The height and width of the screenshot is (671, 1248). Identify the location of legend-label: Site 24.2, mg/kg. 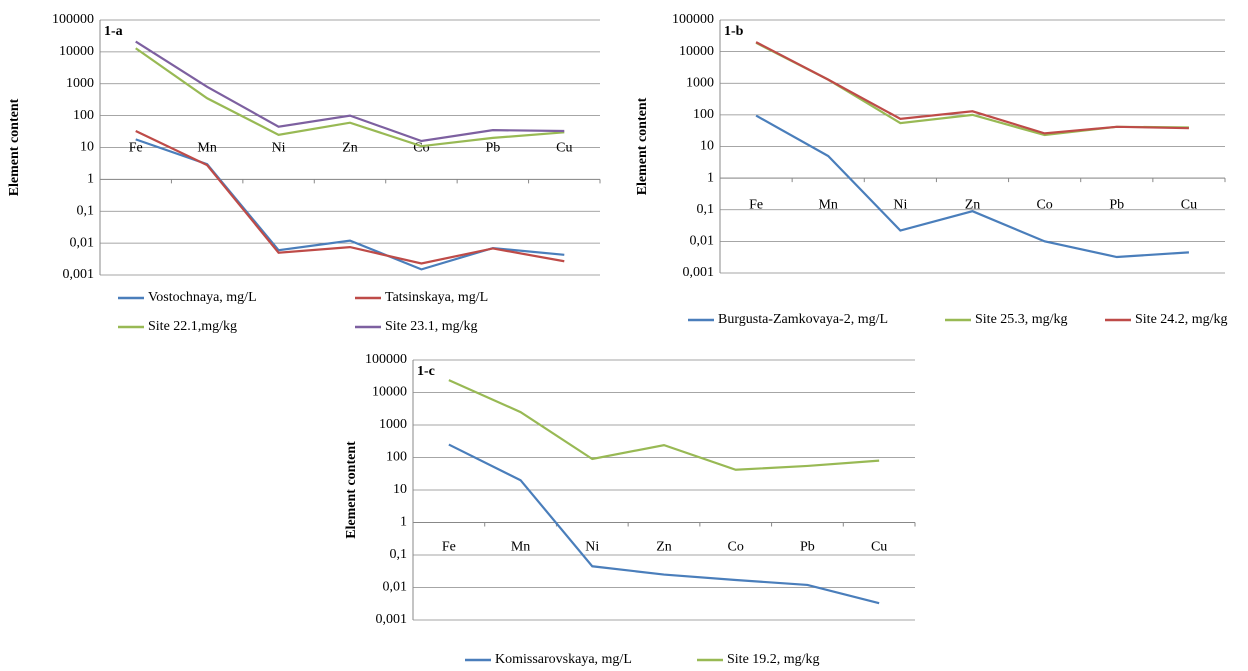
(1181, 319).